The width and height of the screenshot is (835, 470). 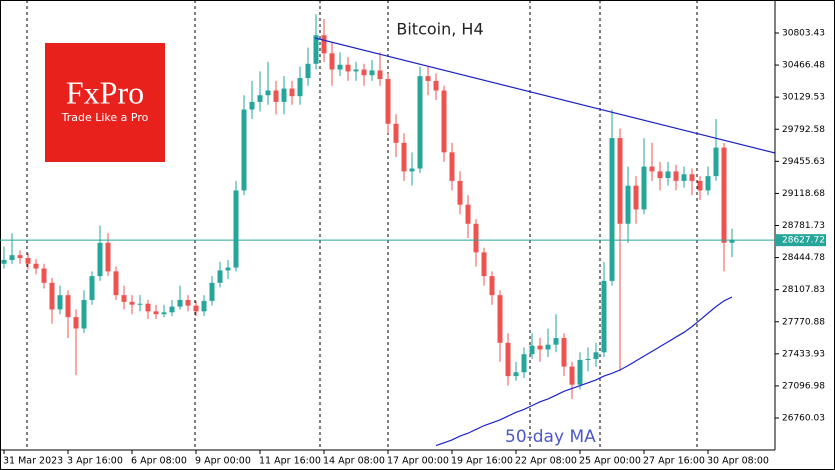 I want to click on y-tick-label: 28781.73, so click(x=803, y=226).